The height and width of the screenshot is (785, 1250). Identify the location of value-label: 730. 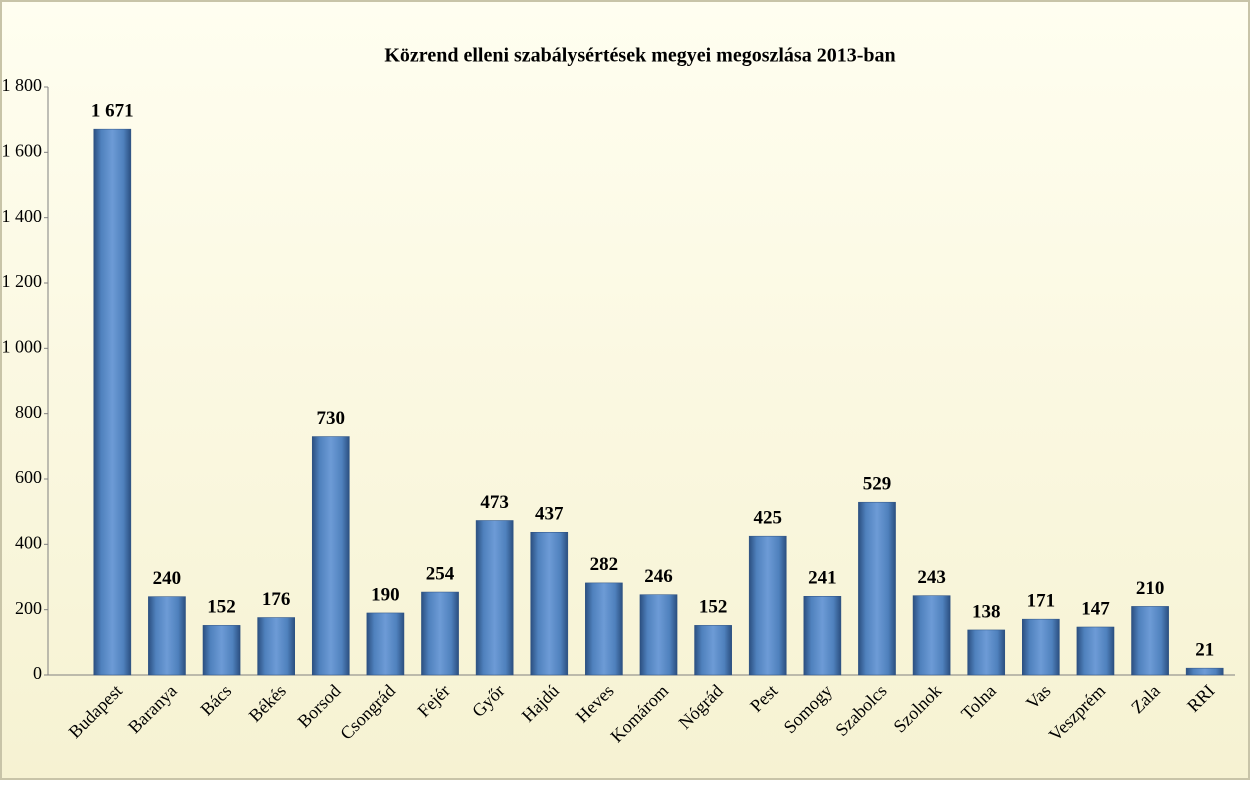
(331, 418).